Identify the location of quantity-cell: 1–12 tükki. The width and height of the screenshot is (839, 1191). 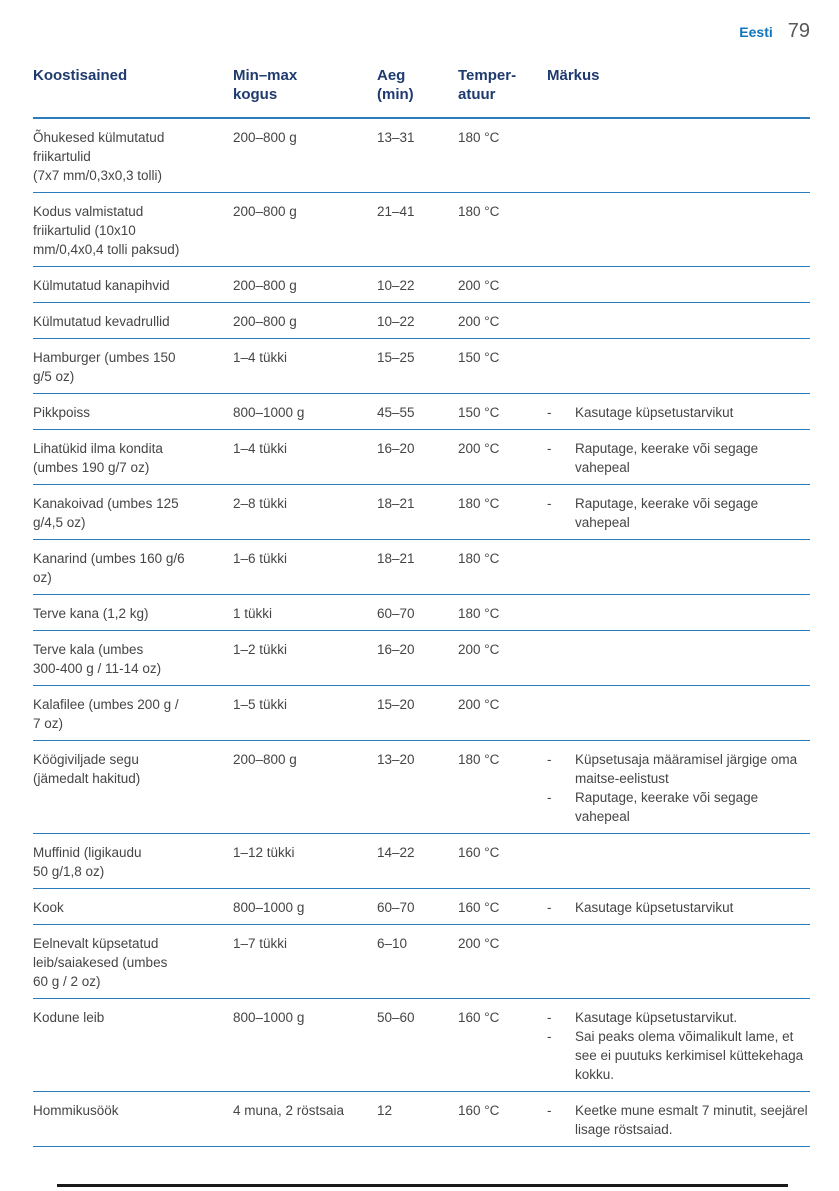
(264, 852).